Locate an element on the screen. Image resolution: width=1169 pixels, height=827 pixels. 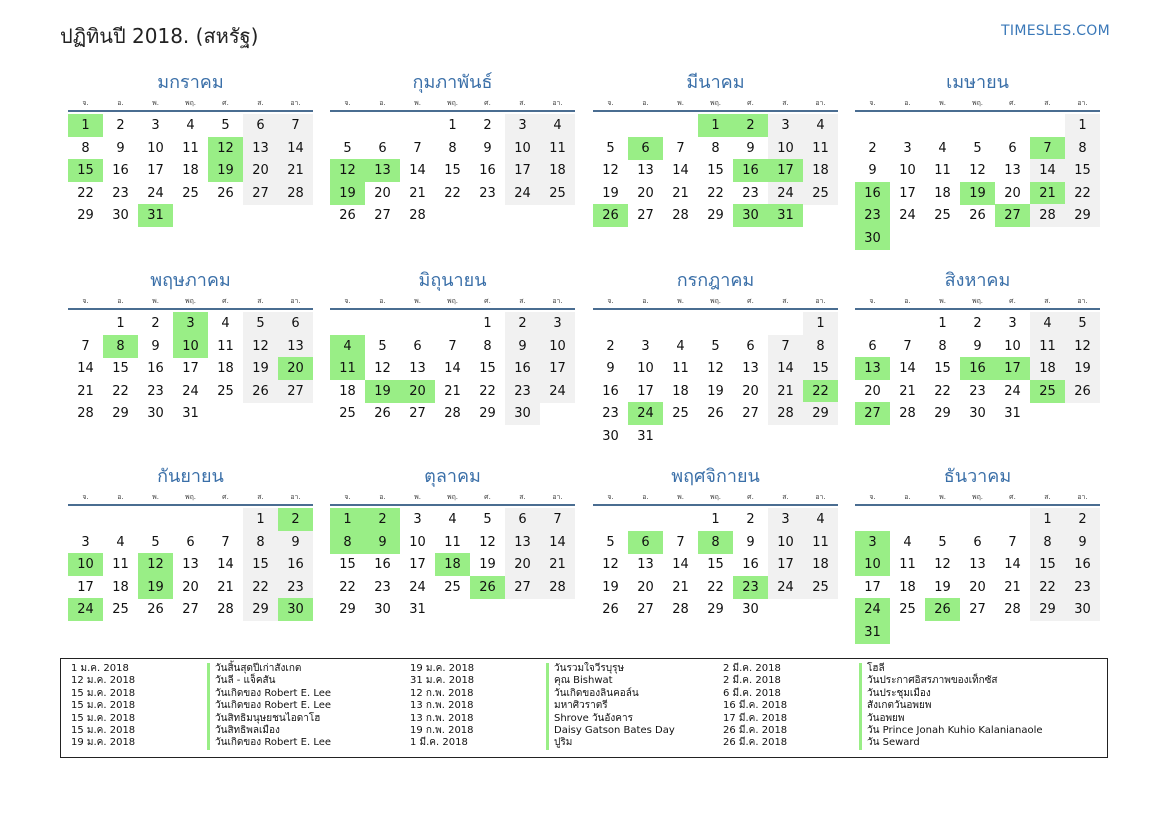
day-cell: 31 is located at coordinates (190, 414).